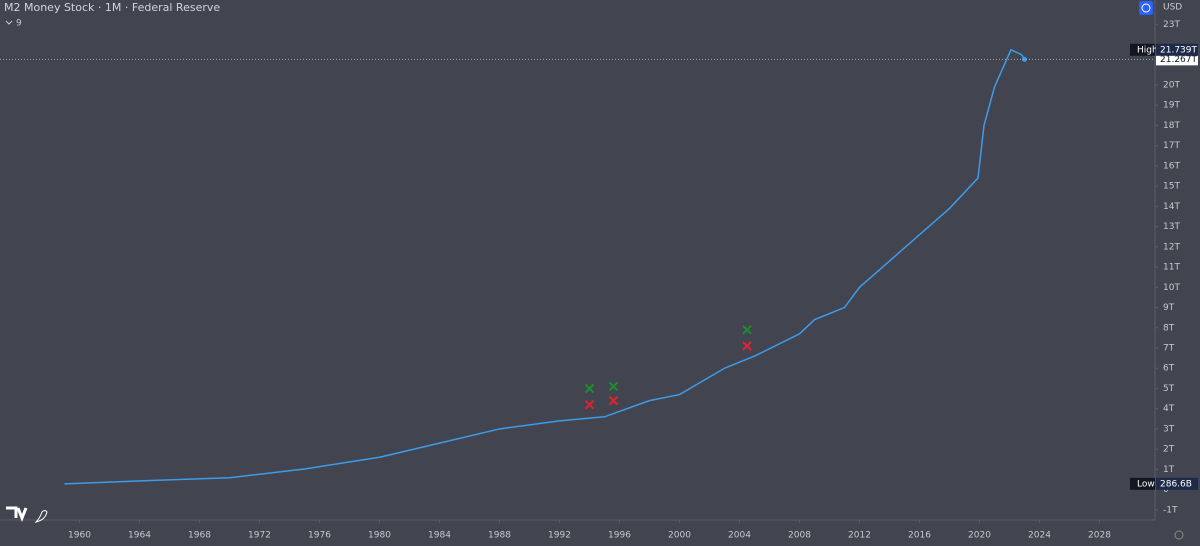 The image size is (1200, 546). I want to click on chart-title: M2 Money Stock · 1M · Federal Reserve, so click(112, 7).